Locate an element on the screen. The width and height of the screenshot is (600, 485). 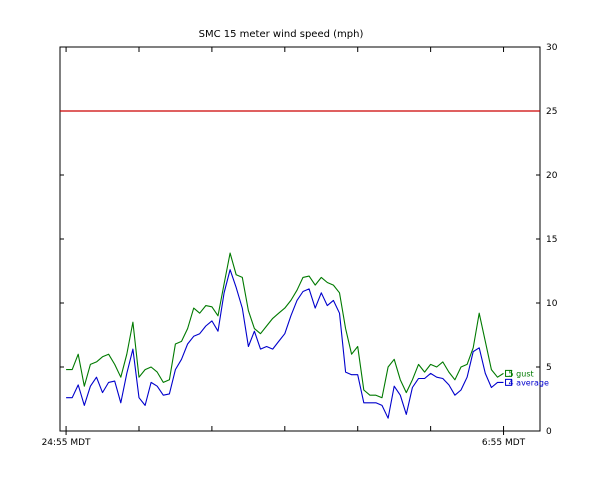
y-tick-label: 10 is located at coordinates (552, 304).